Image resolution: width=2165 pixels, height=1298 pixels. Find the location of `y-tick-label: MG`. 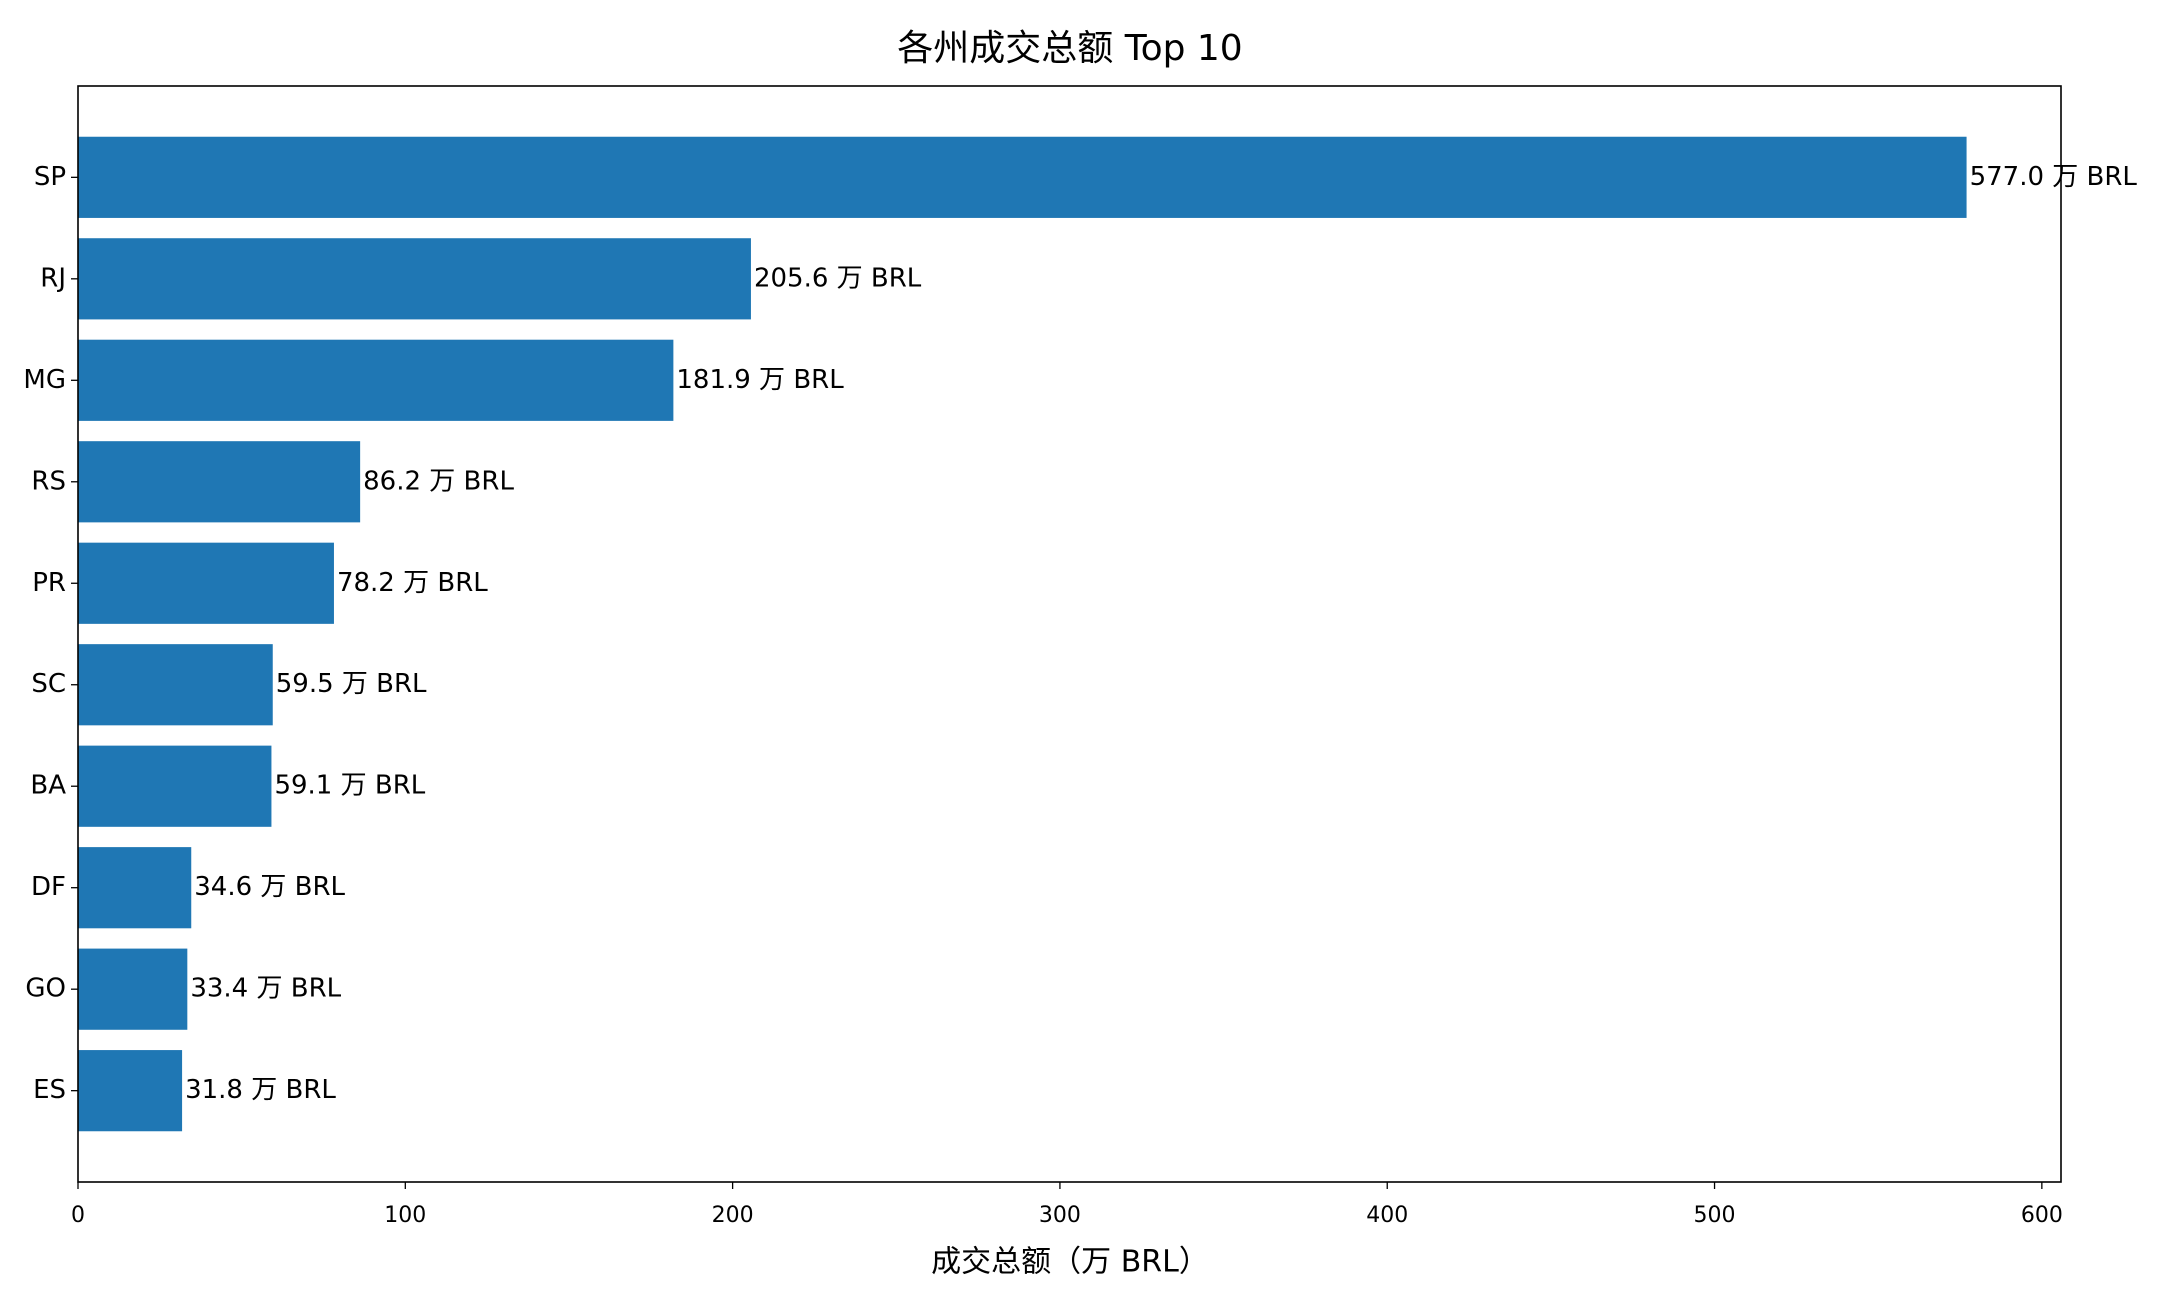

y-tick-label: MG is located at coordinates (44, 380).